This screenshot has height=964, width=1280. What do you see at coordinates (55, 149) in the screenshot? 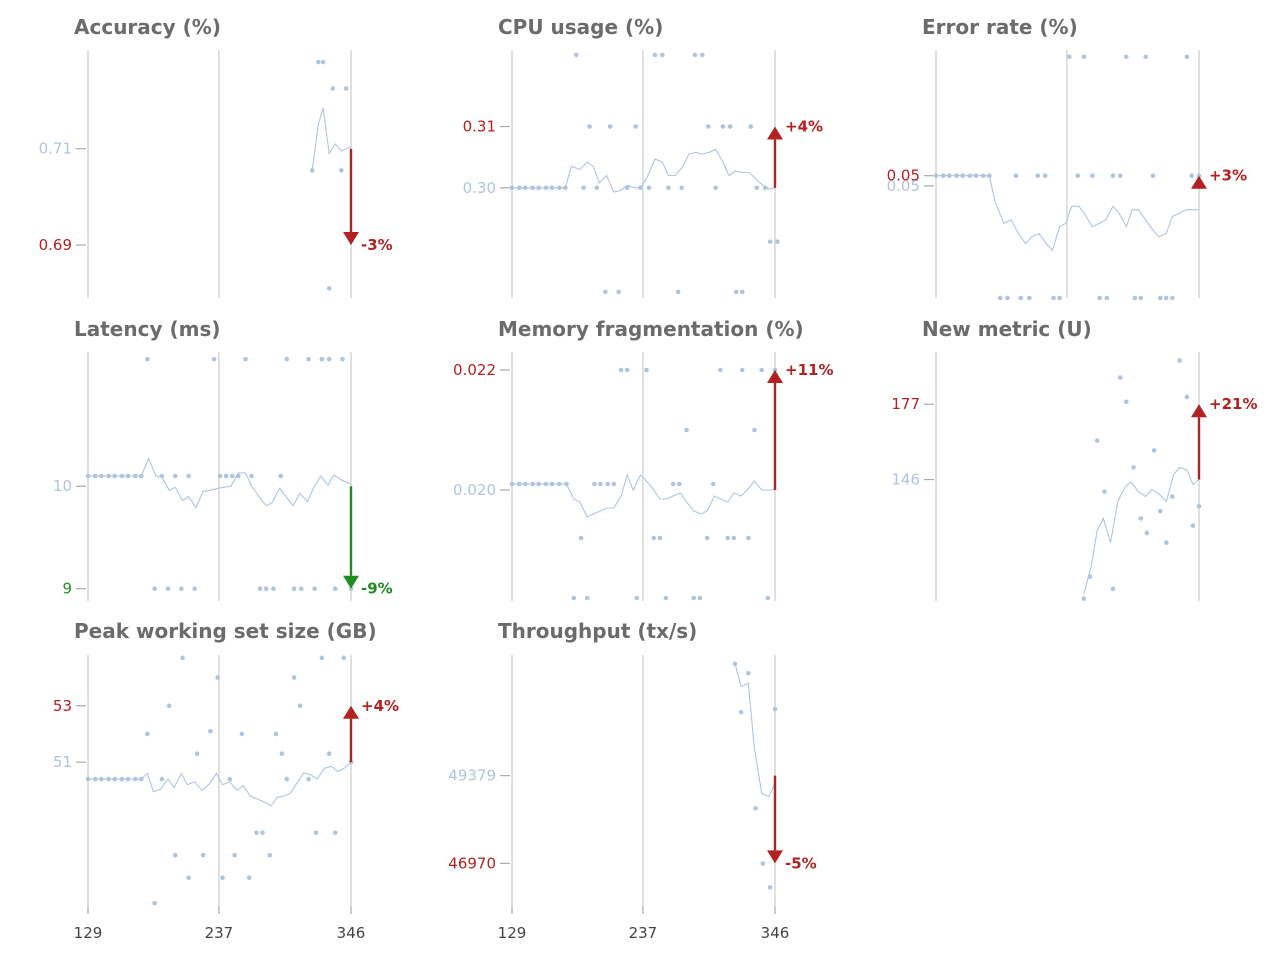
I see `baseline-label: 0.71` at bounding box center [55, 149].